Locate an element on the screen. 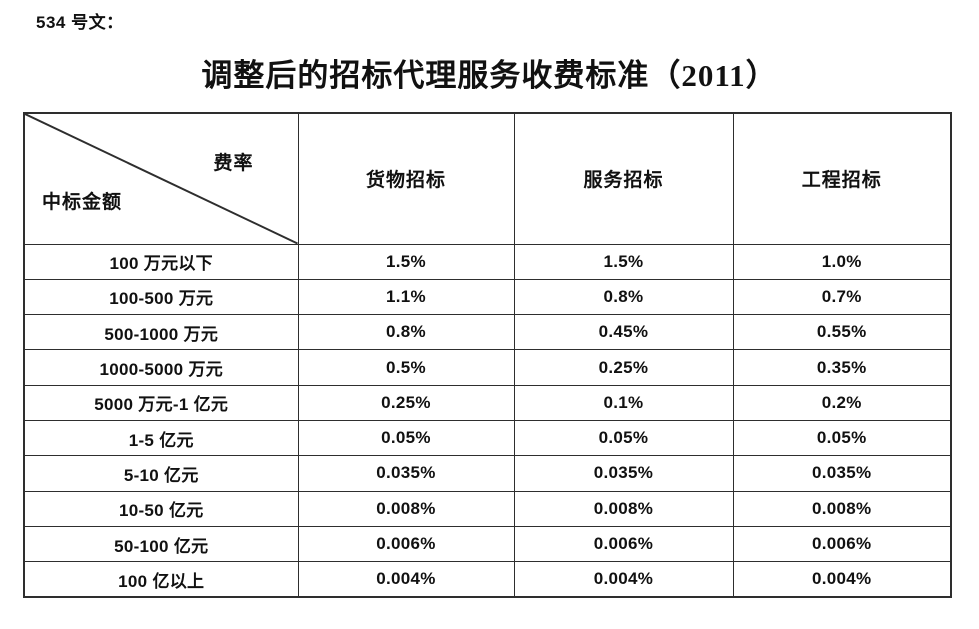 Image resolution: width=979 pixels, height=629 pixels. engineering-rate-cell: 0.05% is located at coordinates (842, 438).